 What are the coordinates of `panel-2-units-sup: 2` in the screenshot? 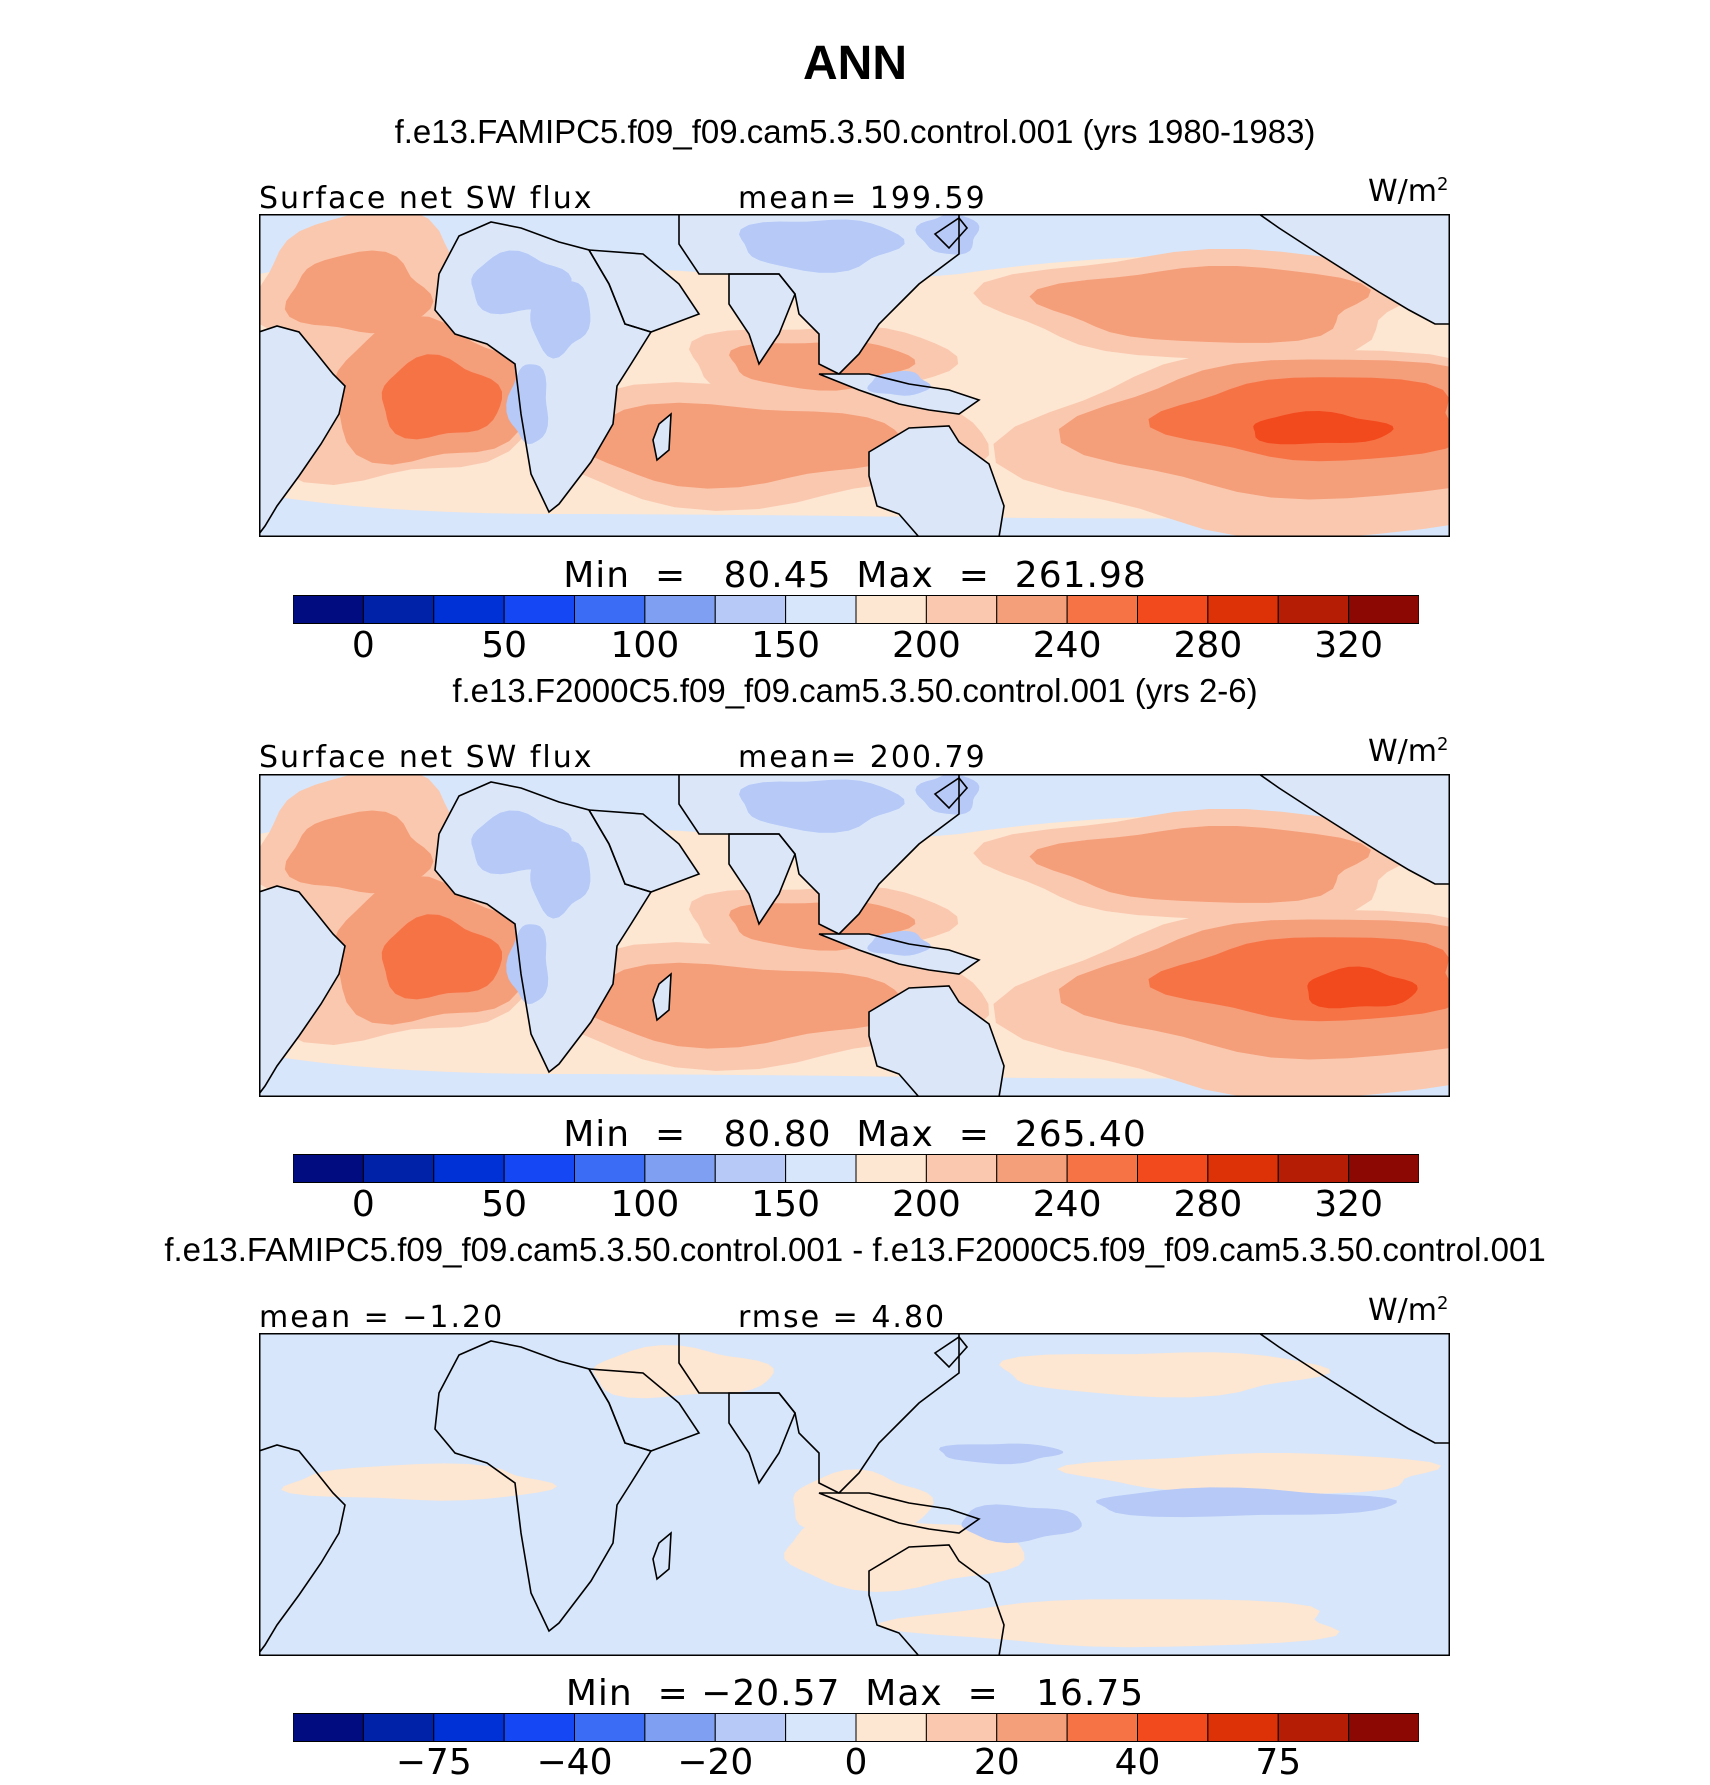 It's located at (1443, 744).